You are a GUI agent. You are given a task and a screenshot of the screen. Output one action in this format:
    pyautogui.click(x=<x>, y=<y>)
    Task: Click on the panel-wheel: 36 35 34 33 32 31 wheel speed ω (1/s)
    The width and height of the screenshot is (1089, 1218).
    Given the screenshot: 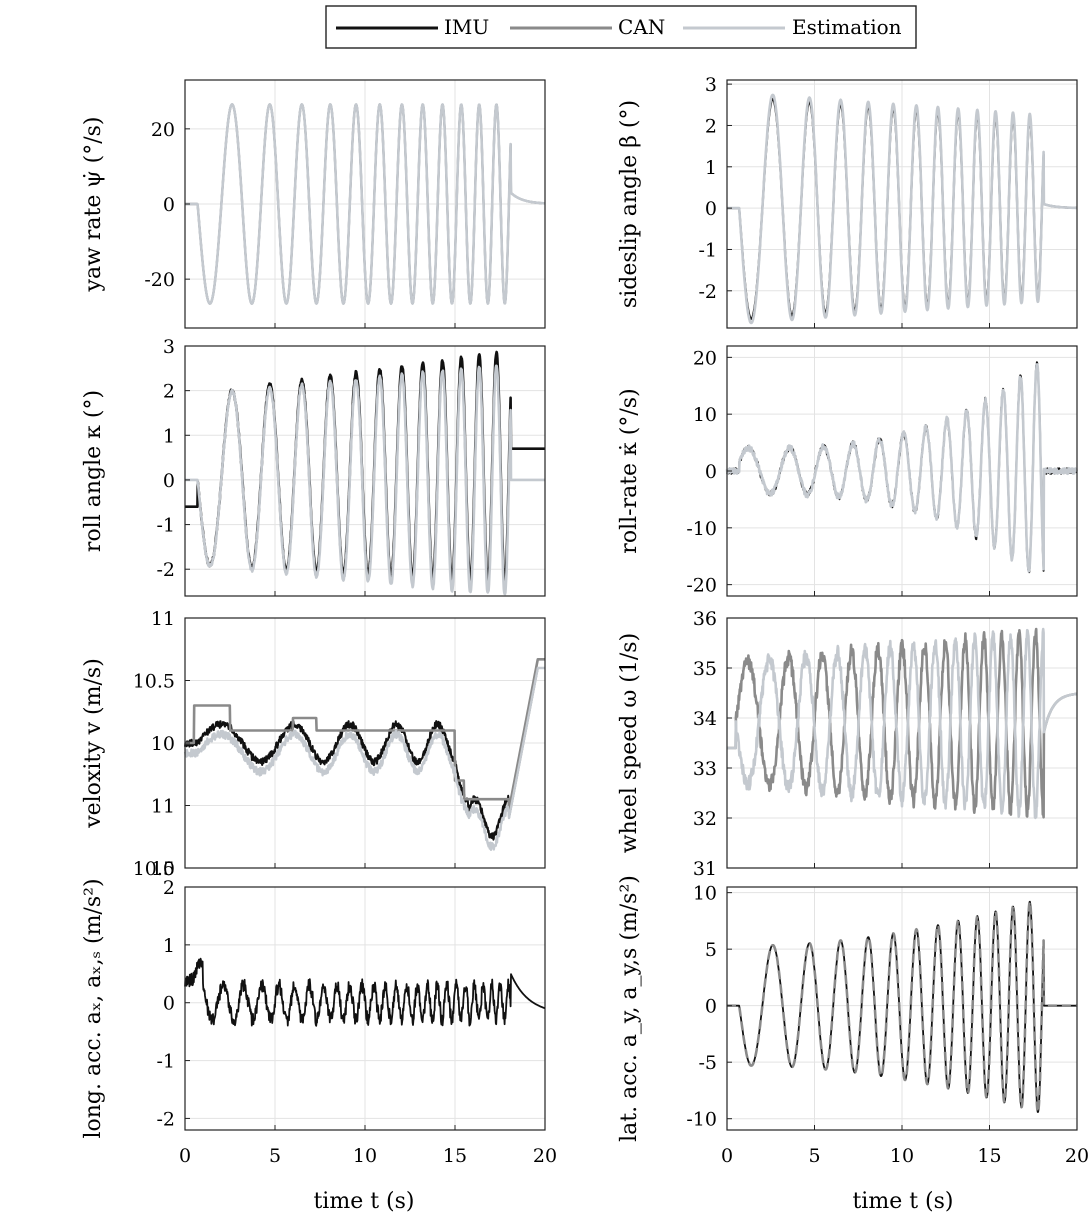 What is the action you would take?
    pyautogui.click(x=847, y=744)
    